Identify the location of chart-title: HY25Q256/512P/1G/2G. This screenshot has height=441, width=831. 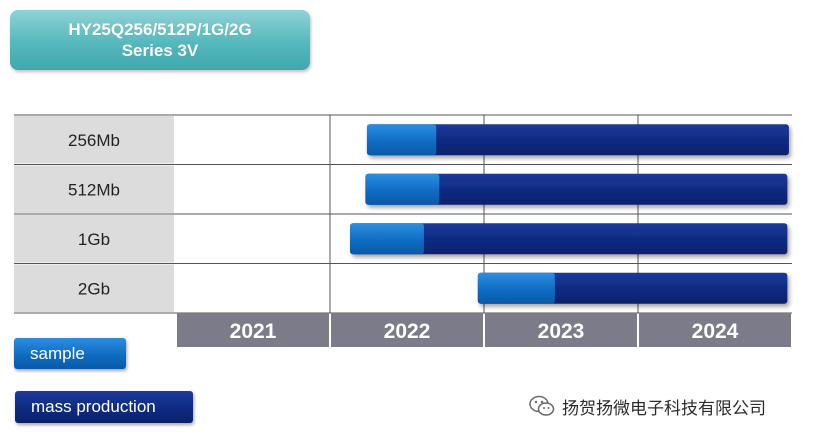
(160, 29).